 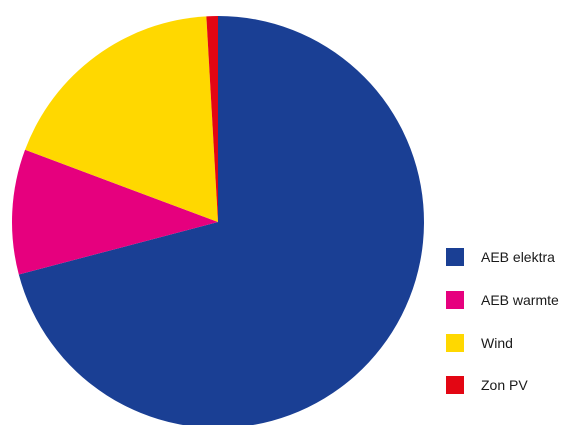 I want to click on legend-label-aeb-elektra: AEB elektra, so click(x=518, y=257).